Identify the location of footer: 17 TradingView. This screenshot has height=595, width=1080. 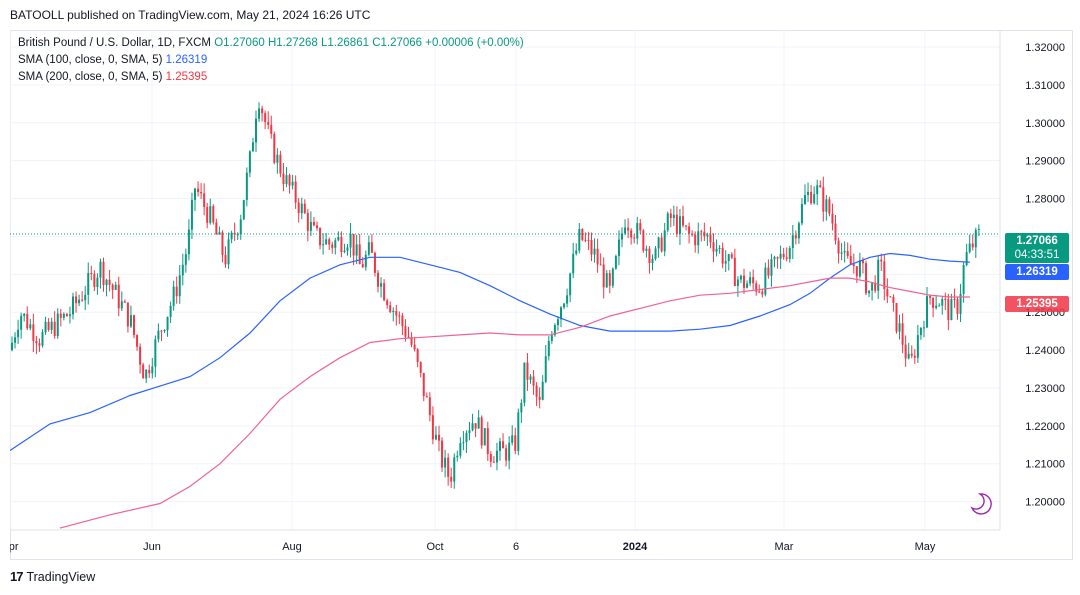
(52, 576).